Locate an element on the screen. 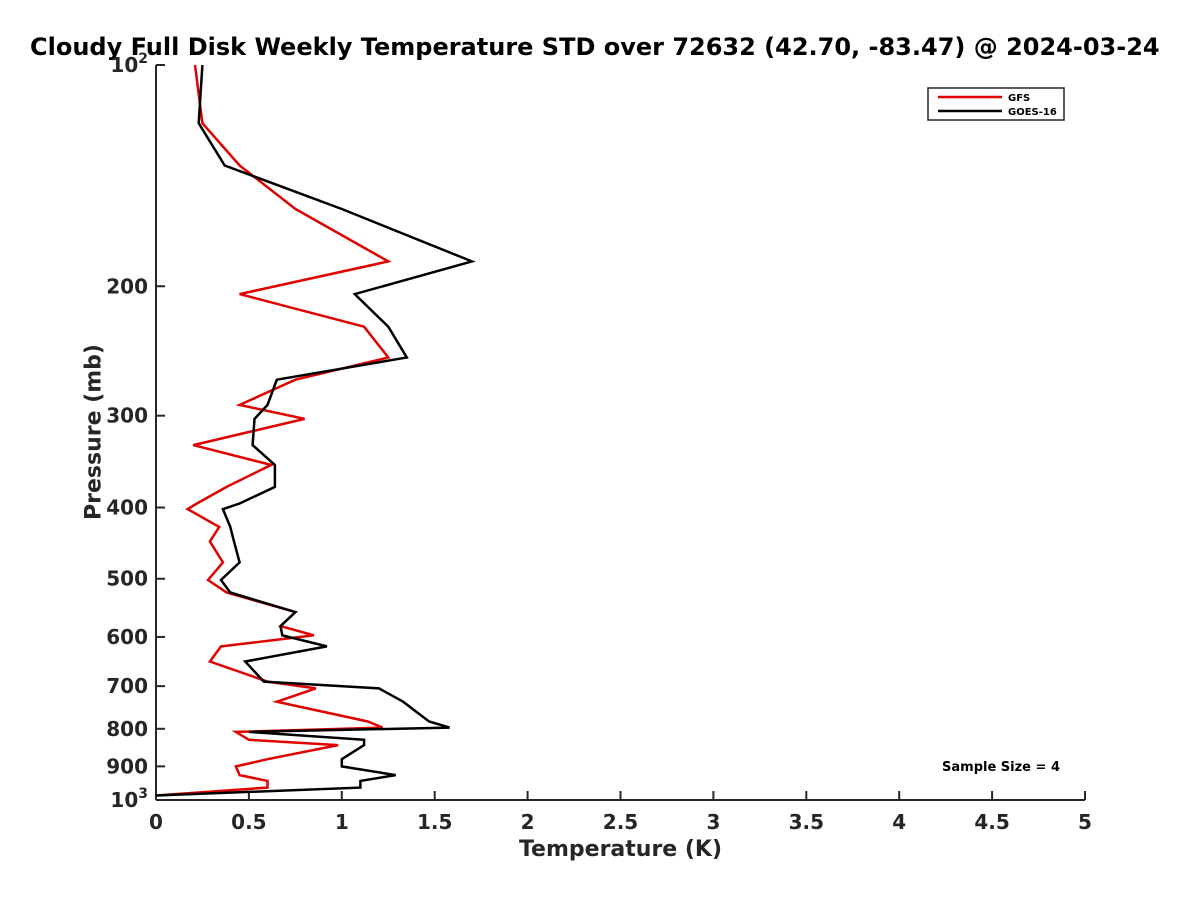  x-tick-label: 4 is located at coordinates (899, 822).